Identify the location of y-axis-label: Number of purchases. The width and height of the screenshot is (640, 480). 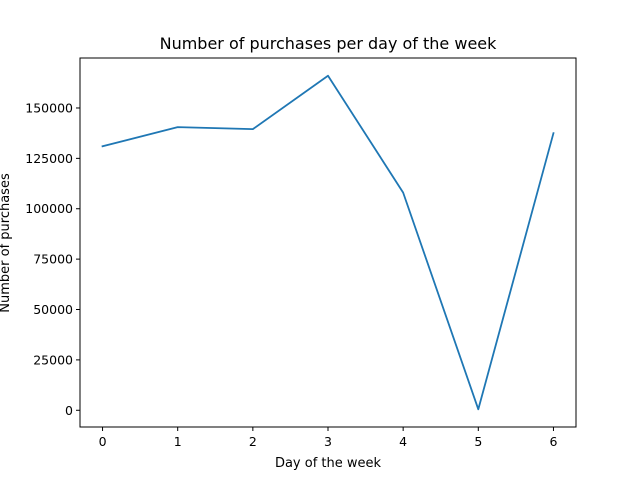
(6, 243).